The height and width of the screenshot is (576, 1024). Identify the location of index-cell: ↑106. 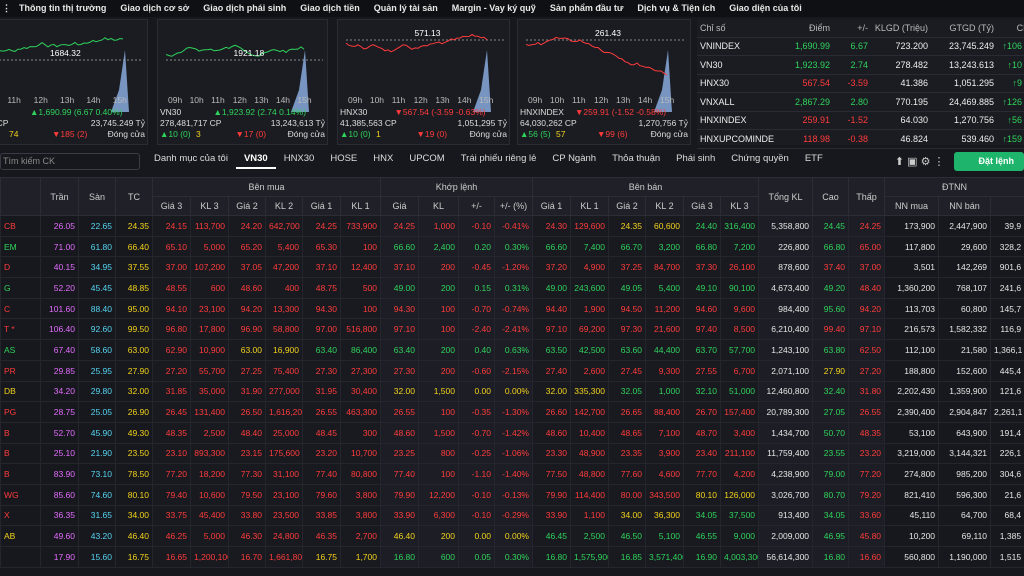
(1010, 46).